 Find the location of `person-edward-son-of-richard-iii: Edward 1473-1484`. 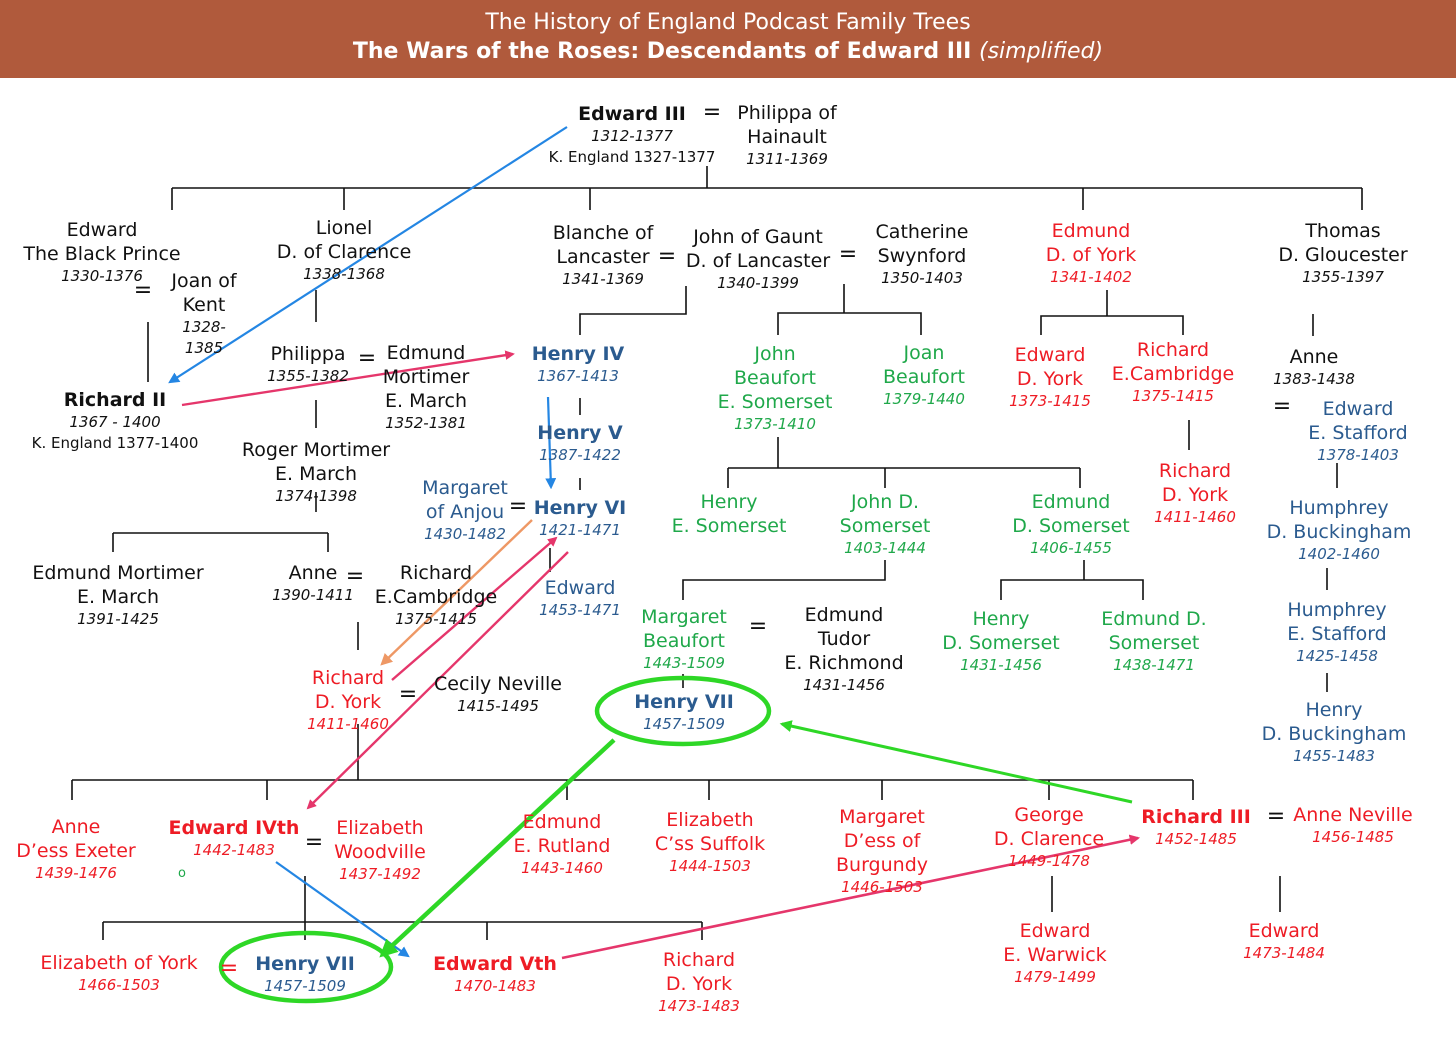

person-edward-son-of-richard-iii: Edward 1473-1484 is located at coordinates (1284, 941).